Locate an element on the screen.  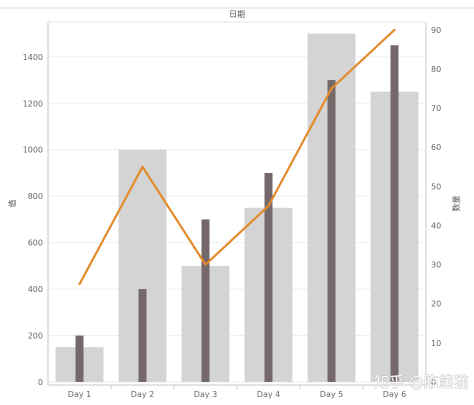
y-right-tick-label: 30 is located at coordinates (436, 265).